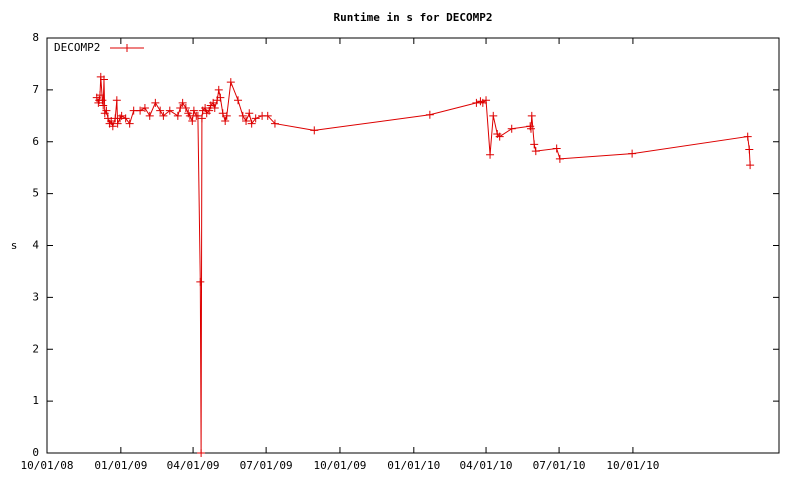  What do you see at coordinates (14, 245) in the screenshot?
I see `y-axis-label: s` at bounding box center [14, 245].